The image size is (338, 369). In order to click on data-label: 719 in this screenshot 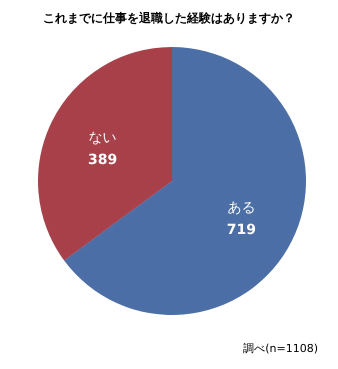, I will do `click(241, 230)`.